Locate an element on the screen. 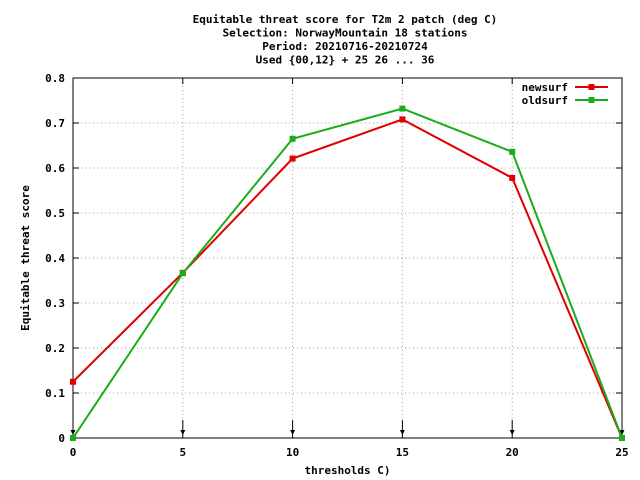 The height and width of the screenshot is (480, 640). x-tick-label: 25 is located at coordinates (621, 452).